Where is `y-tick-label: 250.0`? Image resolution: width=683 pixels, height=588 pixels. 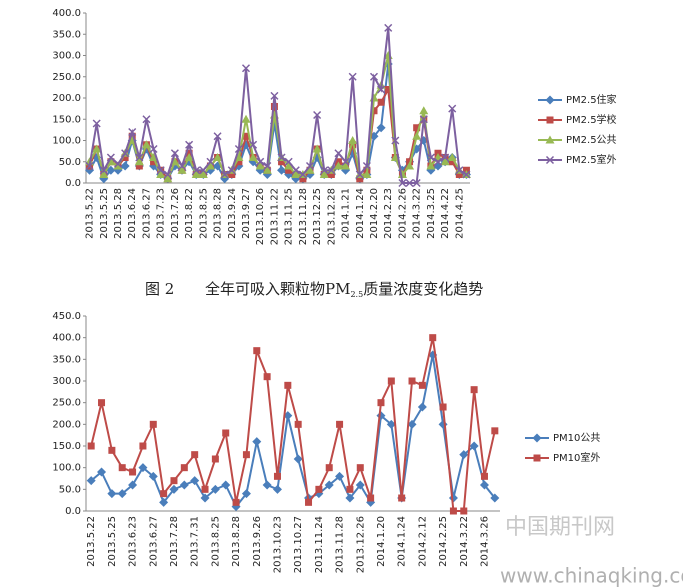
y-tick-label: 250.0 is located at coordinates (66, 403).